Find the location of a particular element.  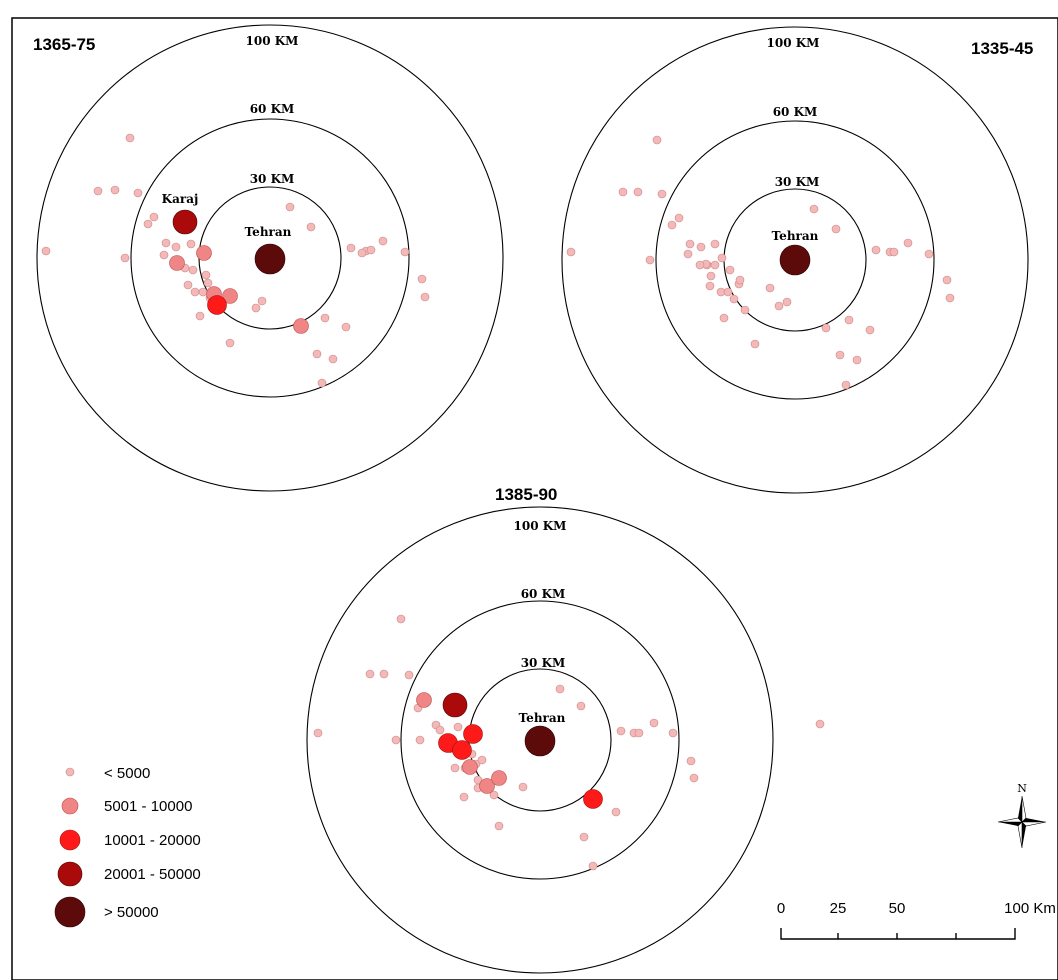

ring-label-30km: 30 KM is located at coordinates (272, 179).